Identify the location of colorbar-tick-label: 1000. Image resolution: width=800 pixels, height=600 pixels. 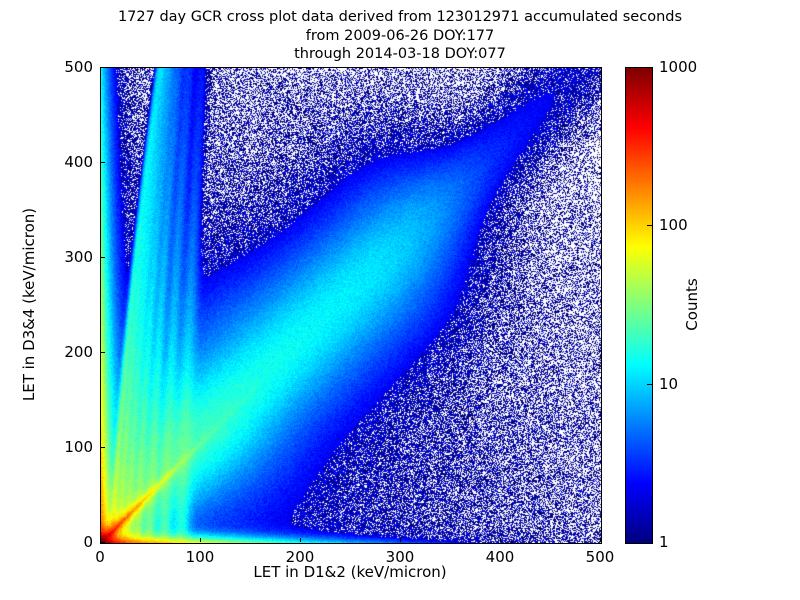
(678, 67).